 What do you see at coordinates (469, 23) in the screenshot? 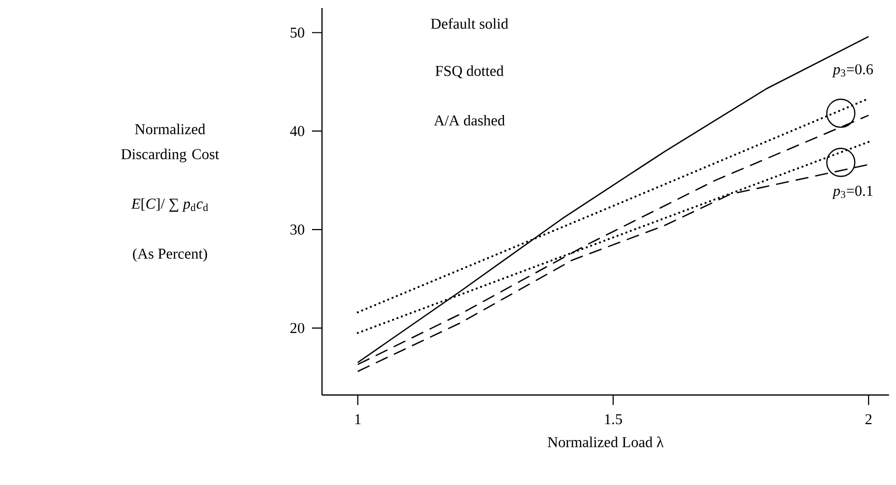
I see `annotation: Default solid` at bounding box center [469, 23].